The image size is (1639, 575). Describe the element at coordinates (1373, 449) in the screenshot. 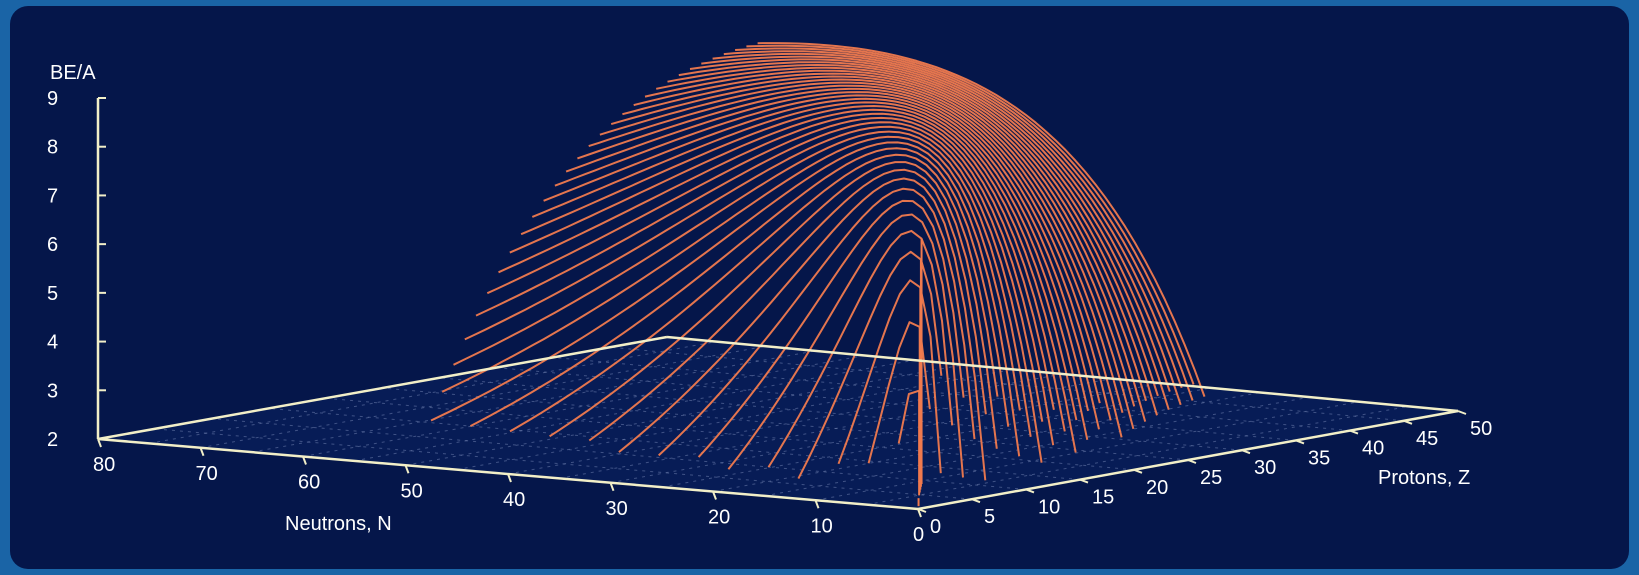

I see `proton-tick-label: 40` at that location.